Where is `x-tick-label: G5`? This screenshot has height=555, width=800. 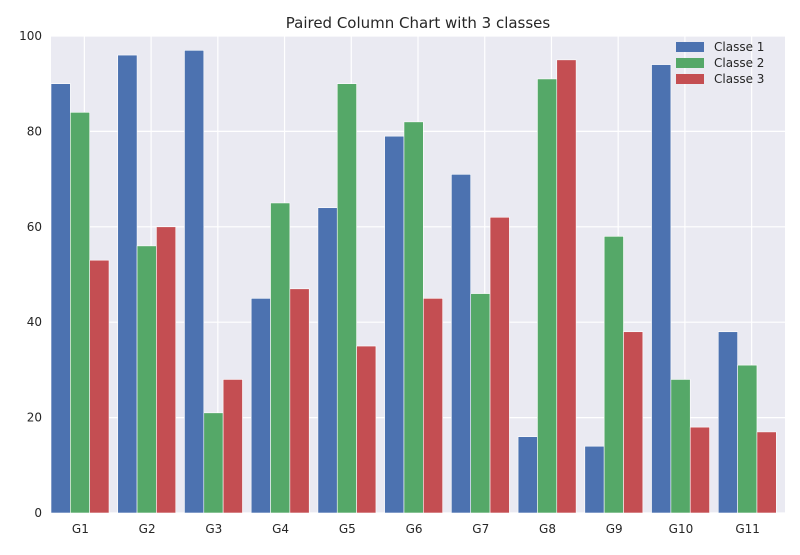 x-tick-label: G5 is located at coordinates (347, 529).